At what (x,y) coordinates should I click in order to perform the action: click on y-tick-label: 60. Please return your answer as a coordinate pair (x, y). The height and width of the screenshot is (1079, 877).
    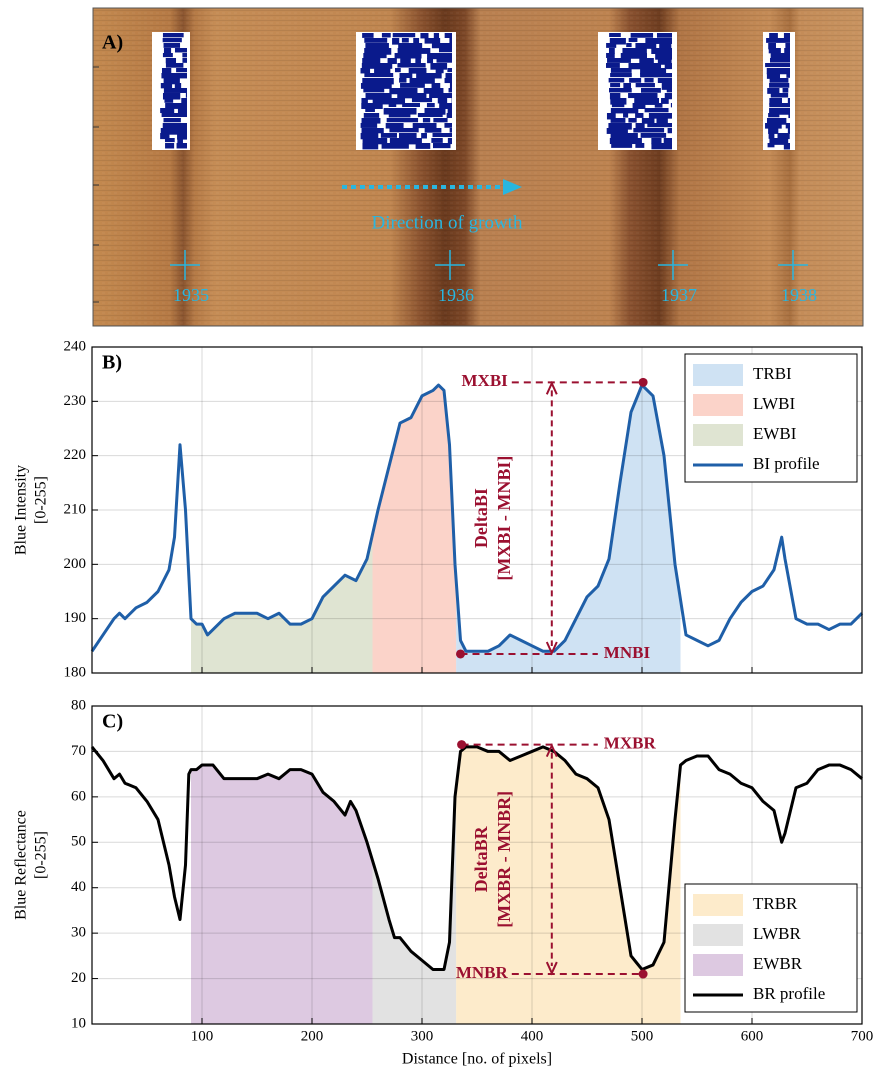
    Looking at the image, I should click on (78, 796).